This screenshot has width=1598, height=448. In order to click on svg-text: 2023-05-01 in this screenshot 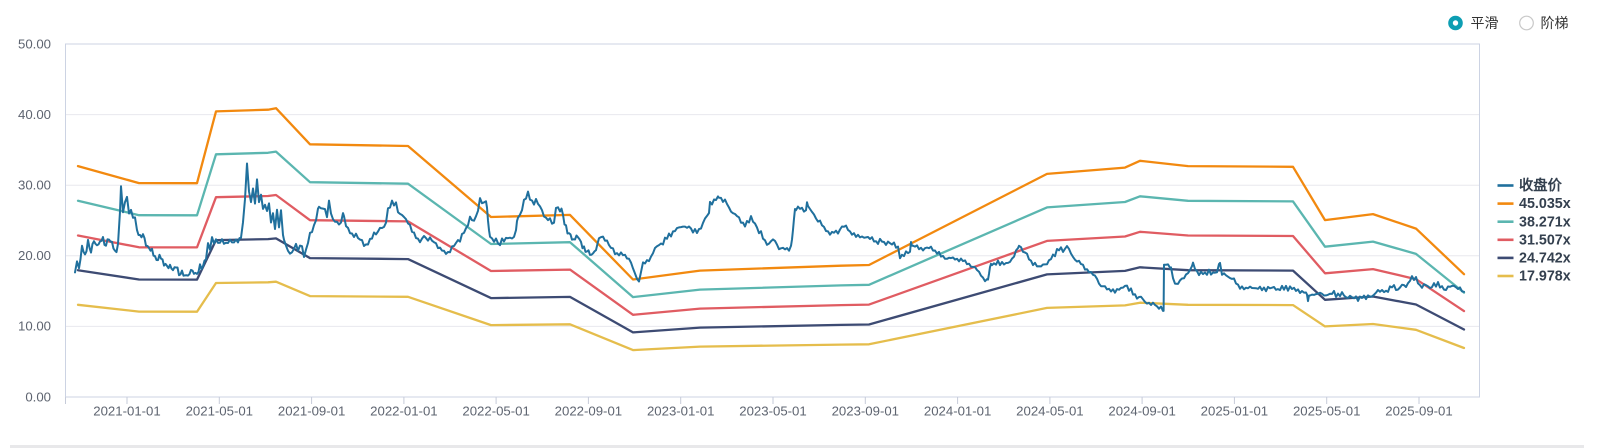, I will do `click(772, 411)`.